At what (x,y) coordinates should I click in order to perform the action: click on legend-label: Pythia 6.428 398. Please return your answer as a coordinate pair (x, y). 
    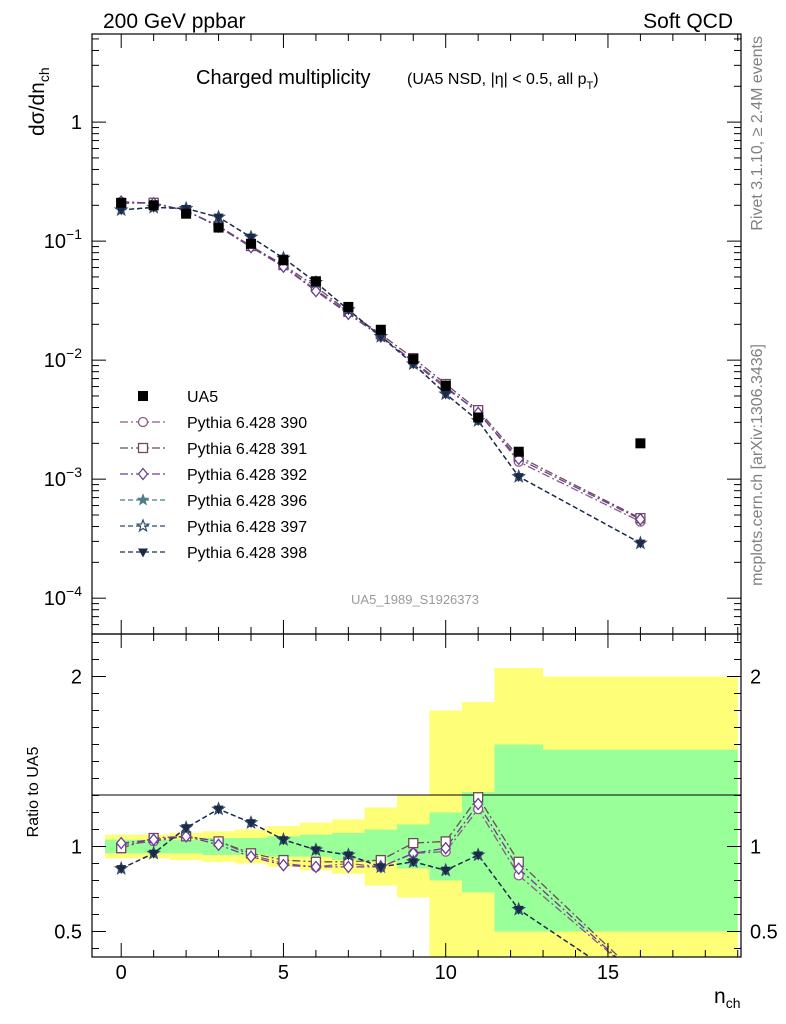
    Looking at the image, I should click on (247, 553).